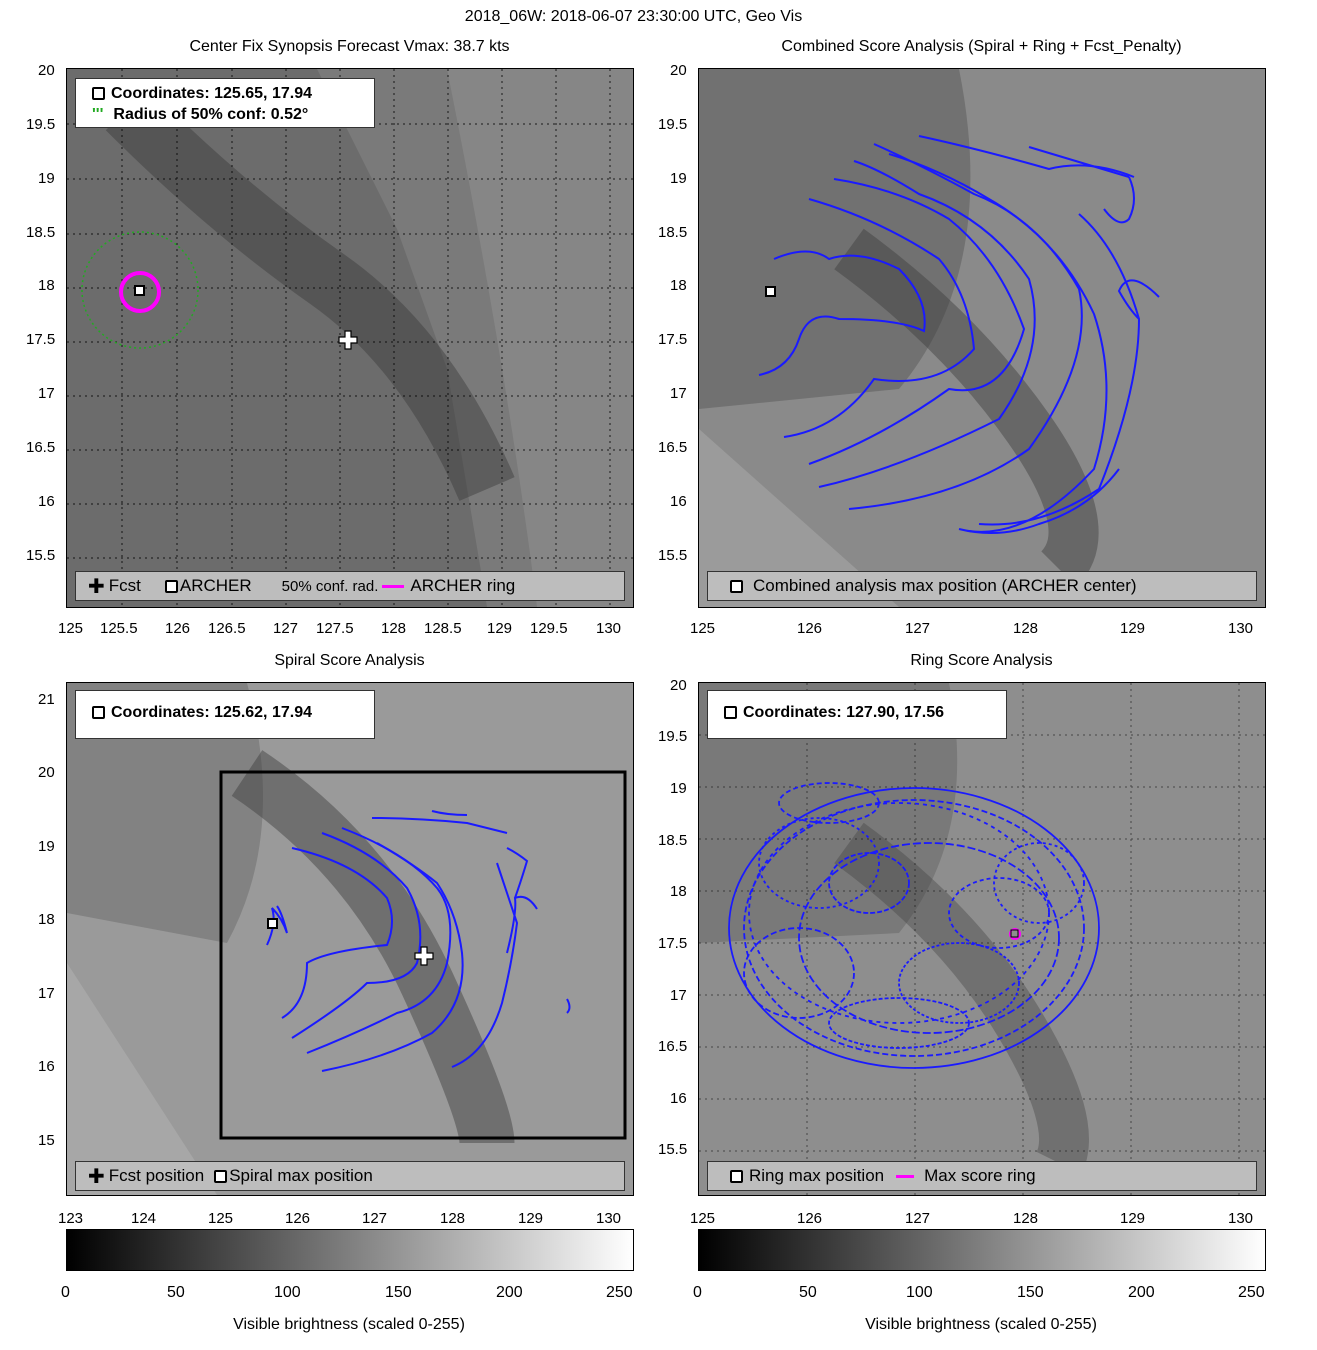 The height and width of the screenshot is (1350, 1317). I want to click on ring-legend: Ring max position Max score ring, so click(982, 1176).